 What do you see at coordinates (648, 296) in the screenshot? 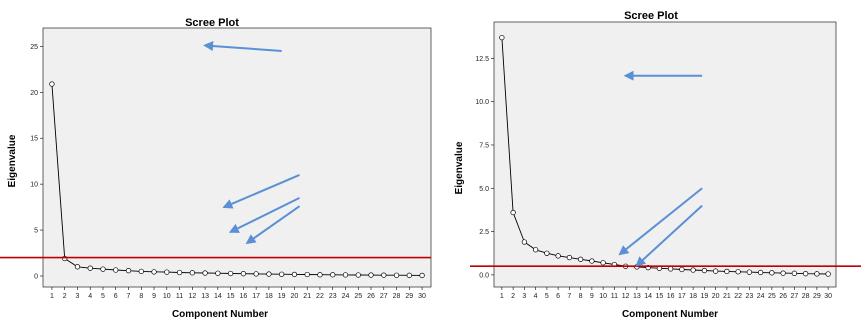
I see `x-tick-label: 14` at bounding box center [648, 296].